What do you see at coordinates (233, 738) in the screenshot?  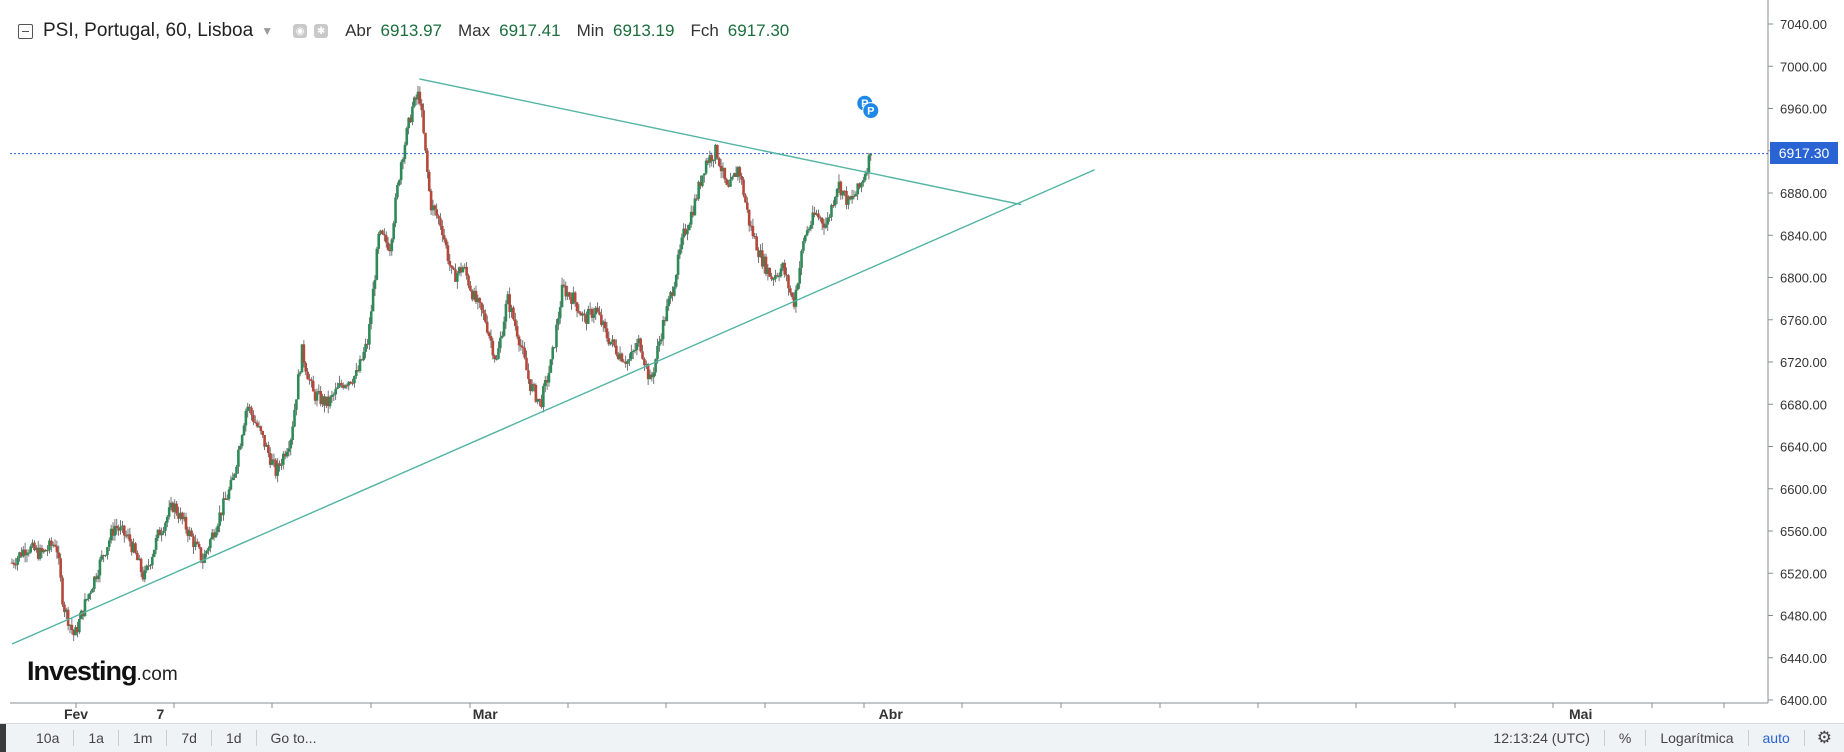 I see `range-1d-button: 1d` at bounding box center [233, 738].